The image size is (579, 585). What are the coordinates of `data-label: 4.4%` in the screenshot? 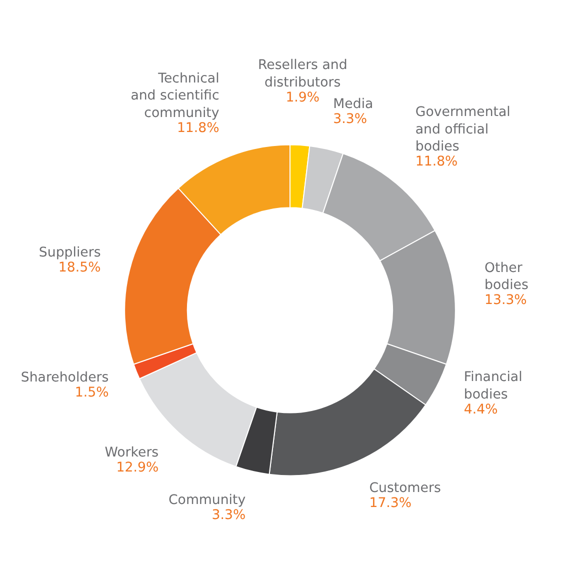 It's located at (481, 410).